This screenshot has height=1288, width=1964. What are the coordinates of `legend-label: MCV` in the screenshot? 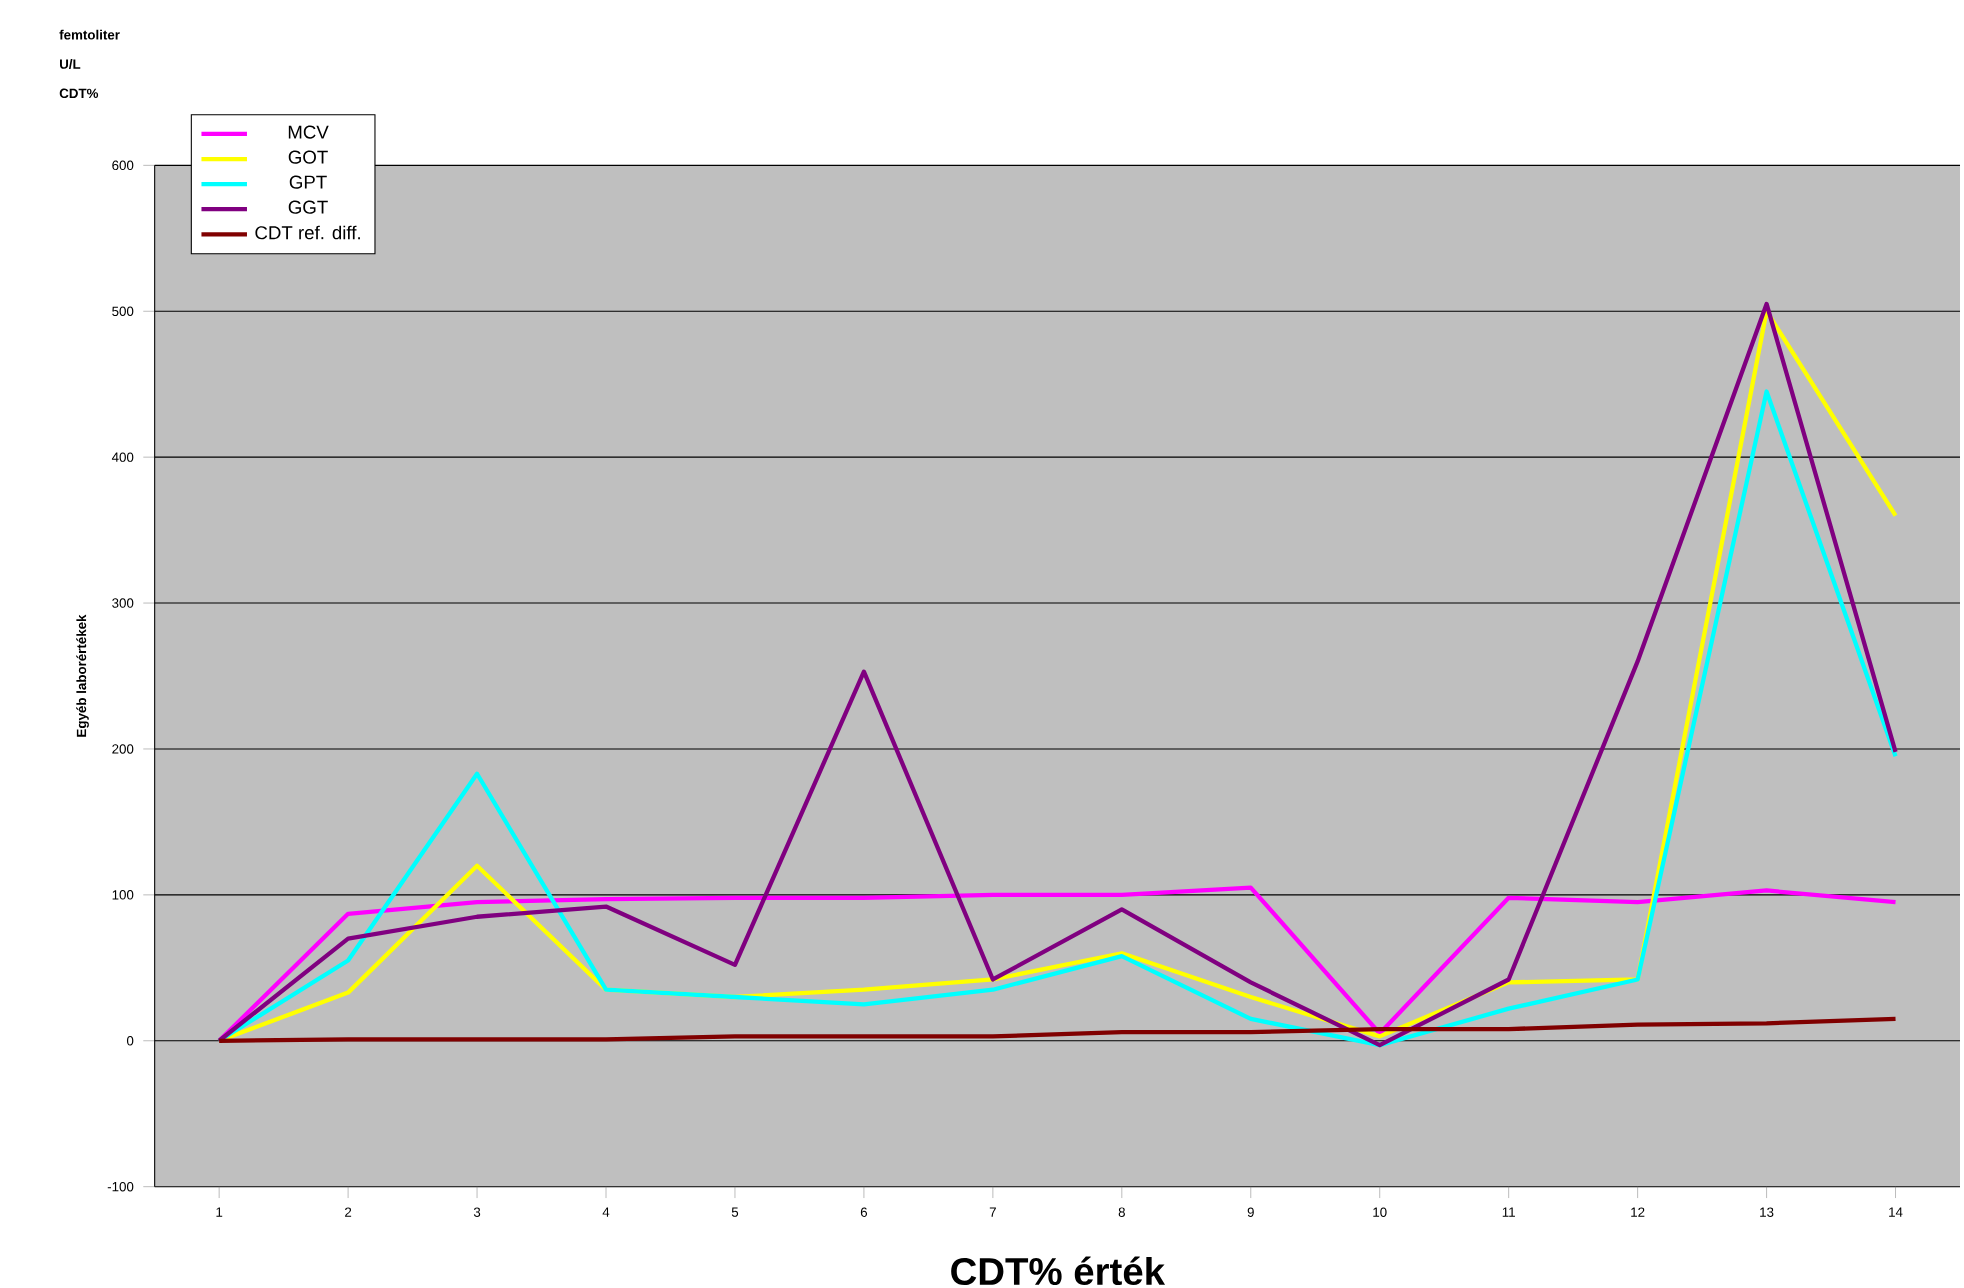 It's located at (308, 132).